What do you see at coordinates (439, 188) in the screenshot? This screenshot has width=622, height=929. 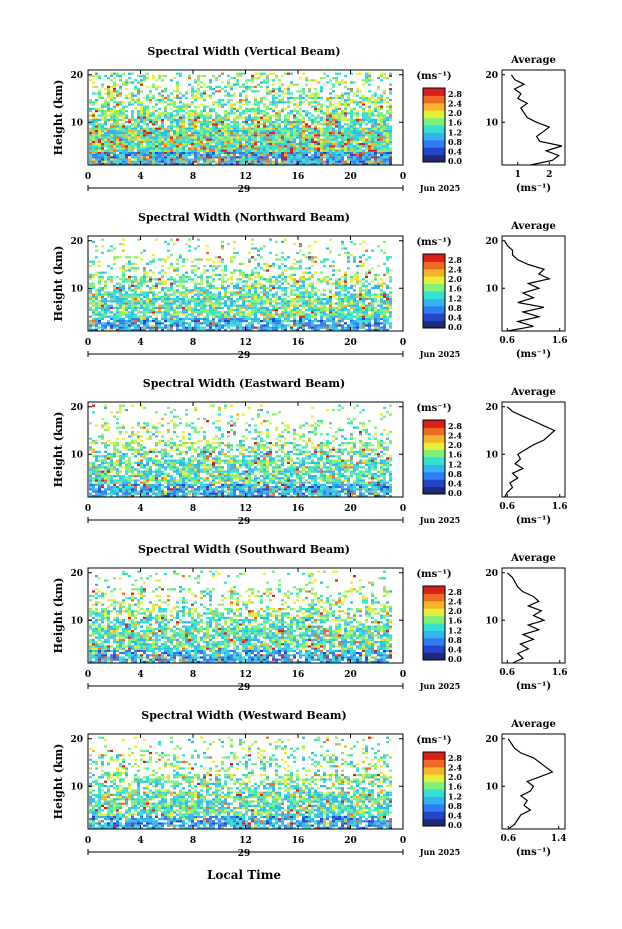 I see `date-label: Jun 2025` at bounding box center [439, 188].